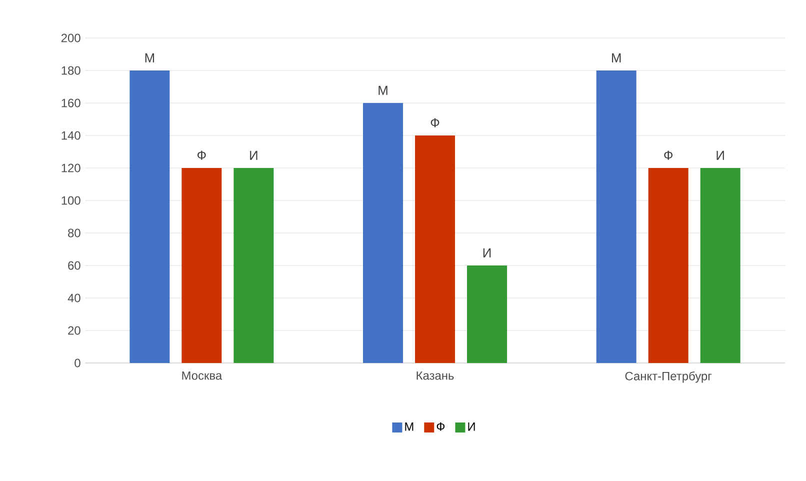 Image resolution: width=806 pixels, height=481 pixels. I want to click on y-tick-label: 80, so click(74, 233).